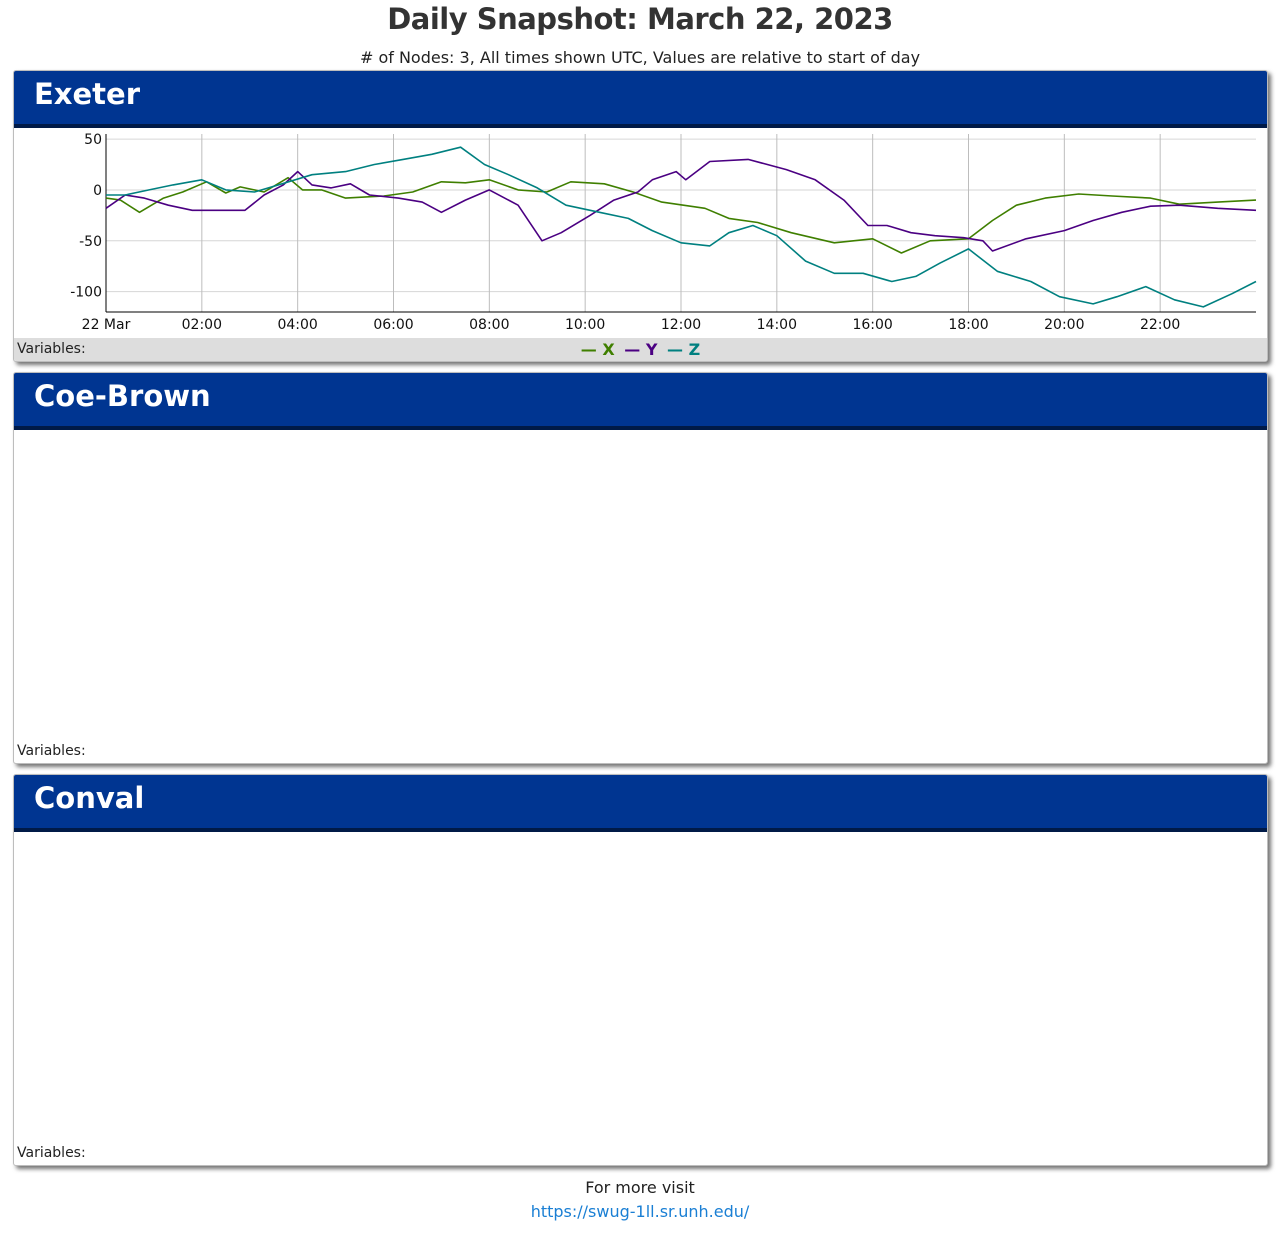 This screenshot has width=1280, height=1248. What do you see at coordinates (777, 325) in the screenshot?
I see `x-tick-label: 14:00` at bounding box center [777, 325].